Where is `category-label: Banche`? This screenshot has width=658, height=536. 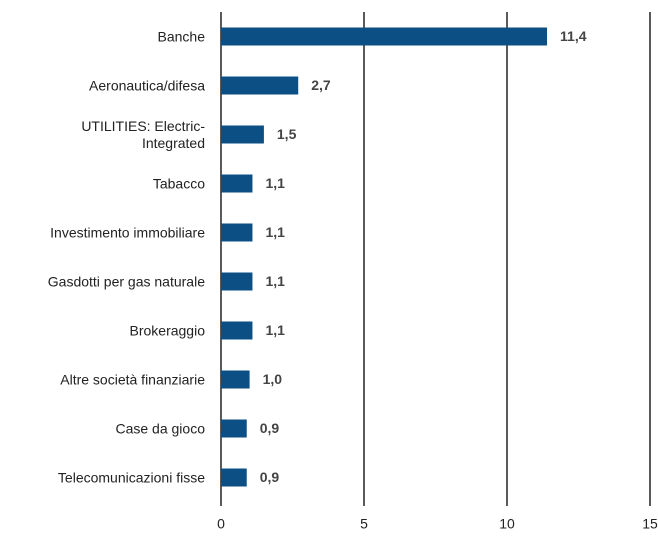
category-label: Banche is located at coordinates (181, 36).